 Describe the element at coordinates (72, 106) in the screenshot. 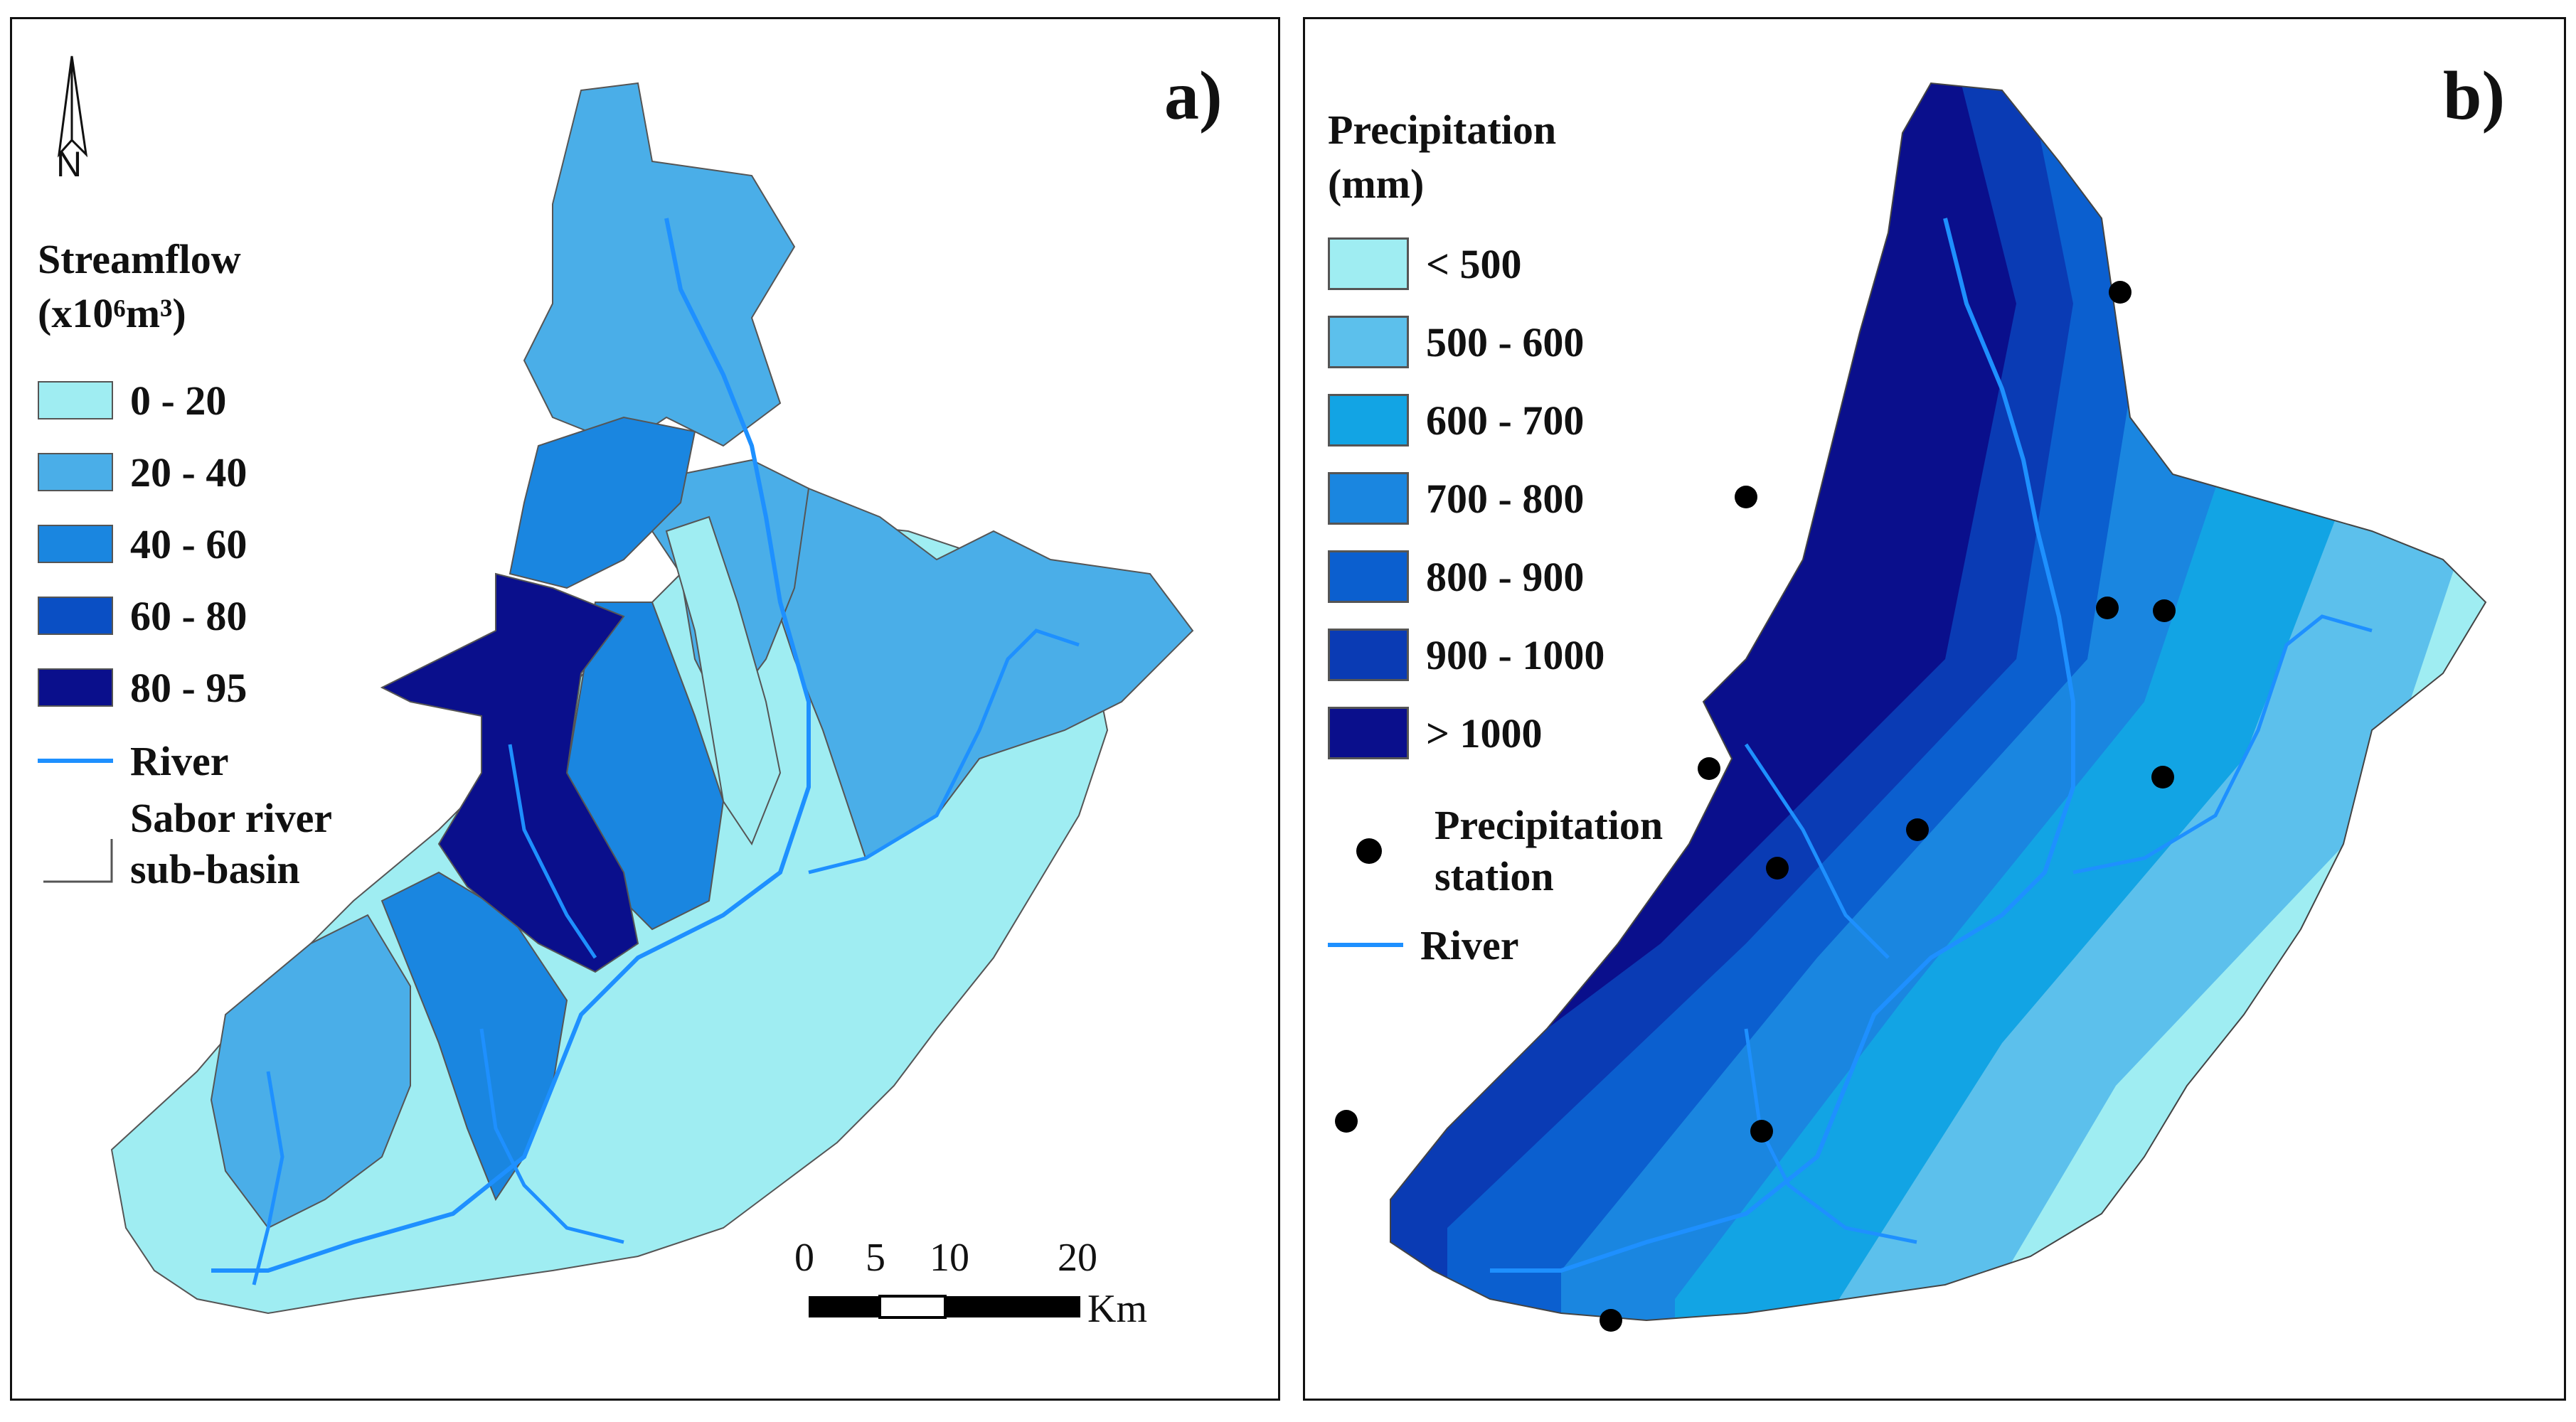

I see `north-arrow-icon` at that location.